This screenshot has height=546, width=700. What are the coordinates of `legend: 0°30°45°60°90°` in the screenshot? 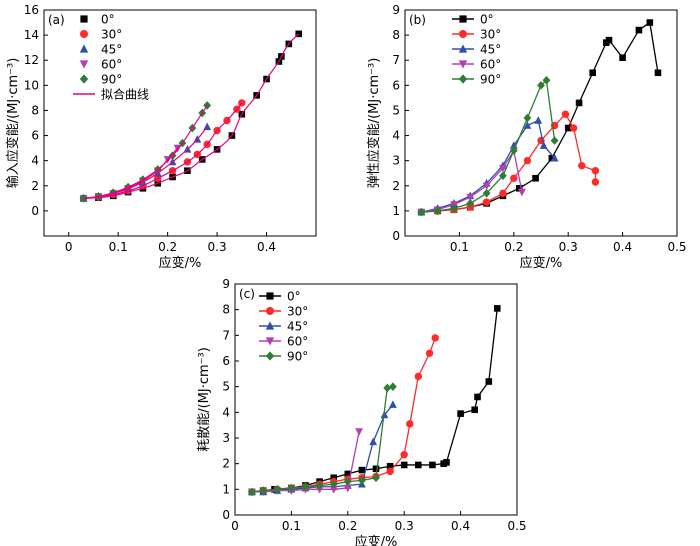 It's located at (476, 50).